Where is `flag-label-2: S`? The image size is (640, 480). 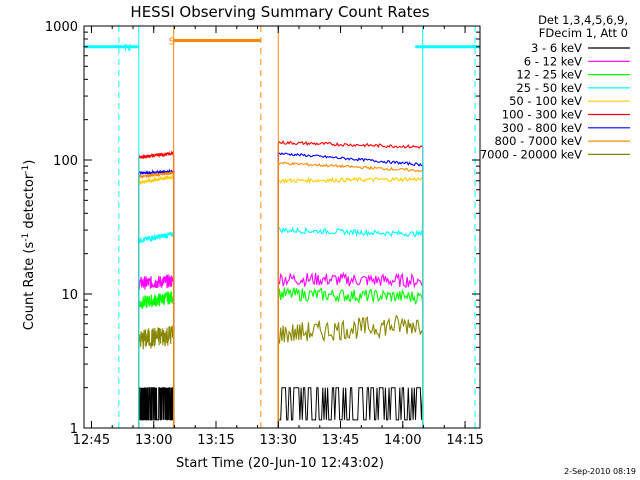
flag-label-2: S is located at coordinates (172, 41).